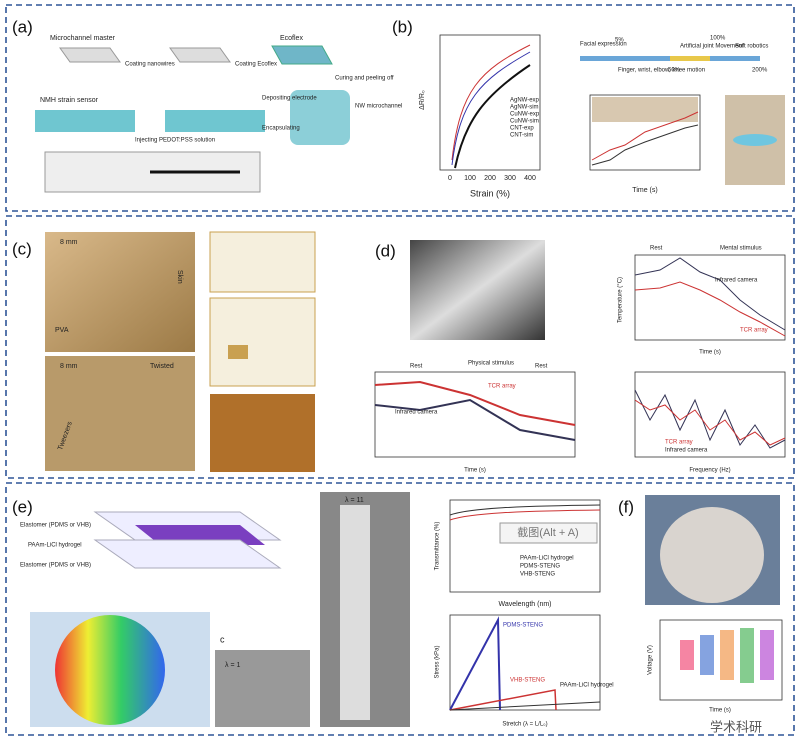 Image resolution: width=800 pixels, height=742 pixels. What do you see at coordinates (291, 38) in the screenshot?
I see `caption: Ecoflex` at bounding box center [291, 38].